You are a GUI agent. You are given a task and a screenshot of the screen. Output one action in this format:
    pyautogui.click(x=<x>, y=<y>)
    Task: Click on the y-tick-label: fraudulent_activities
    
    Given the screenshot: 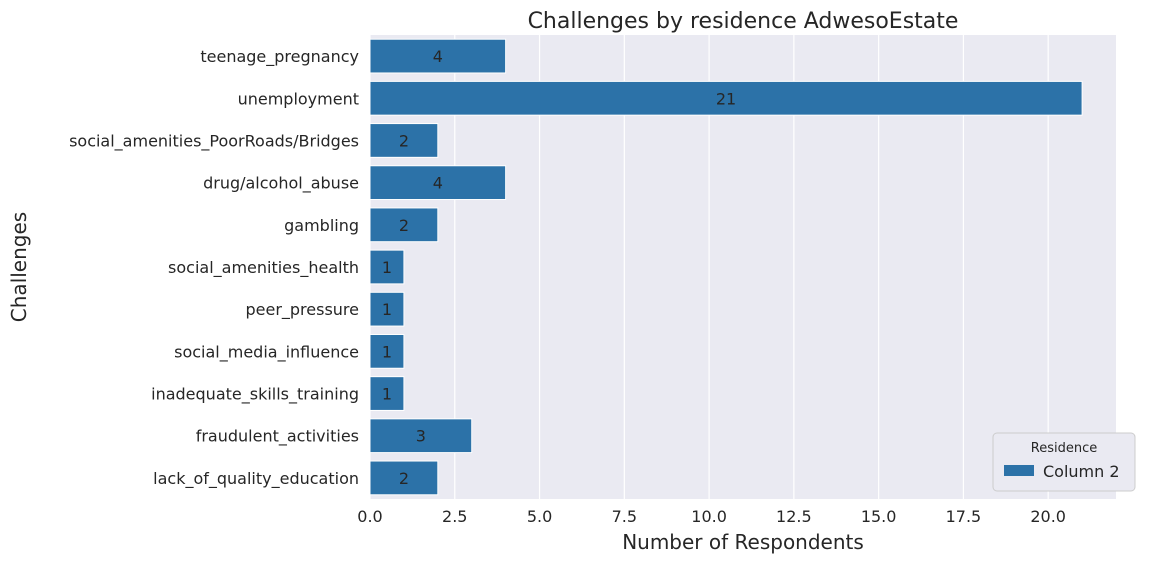 What is the action you would take?
    pyautogui.click(x=277, y=437)
    